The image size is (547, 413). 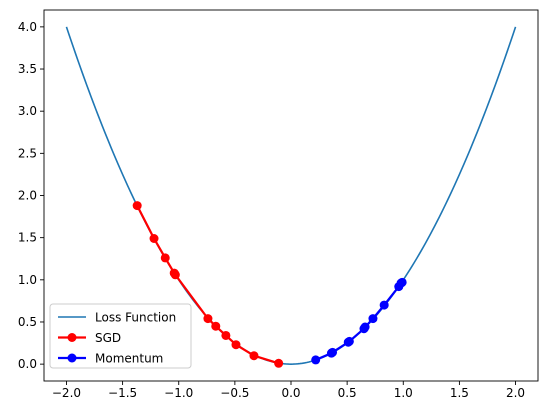 What do you see at coordinates (27, 27) in the screenshot?
I see `y-tick-label: 4.0` at bounding box center [27, 27].